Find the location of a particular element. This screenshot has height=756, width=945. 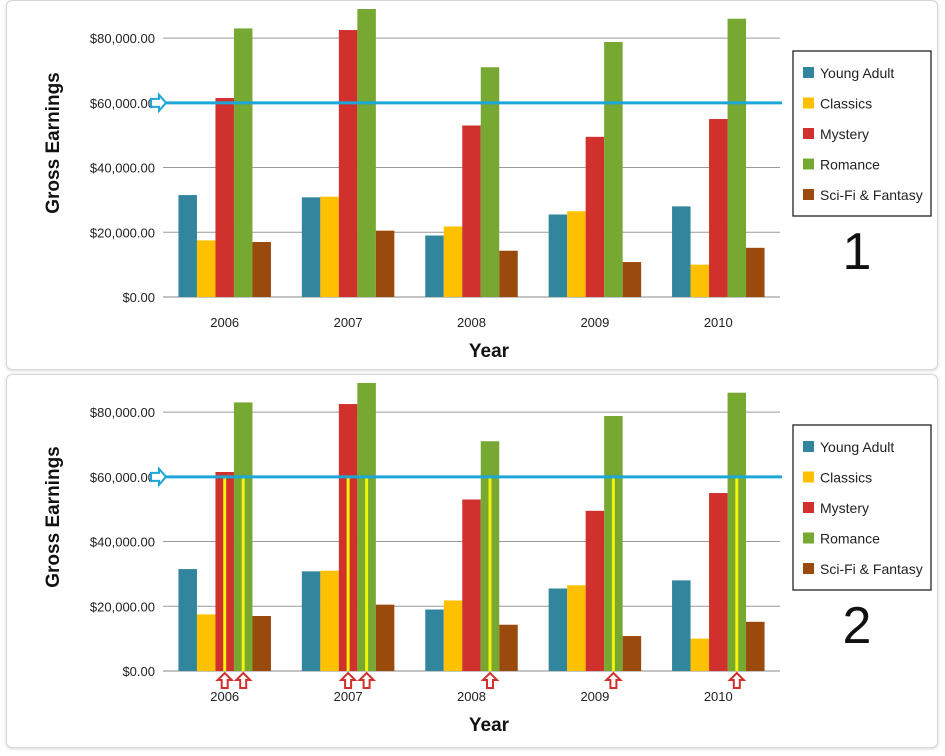

bar-young-adult-2009 is located at coordinates (558, 629).